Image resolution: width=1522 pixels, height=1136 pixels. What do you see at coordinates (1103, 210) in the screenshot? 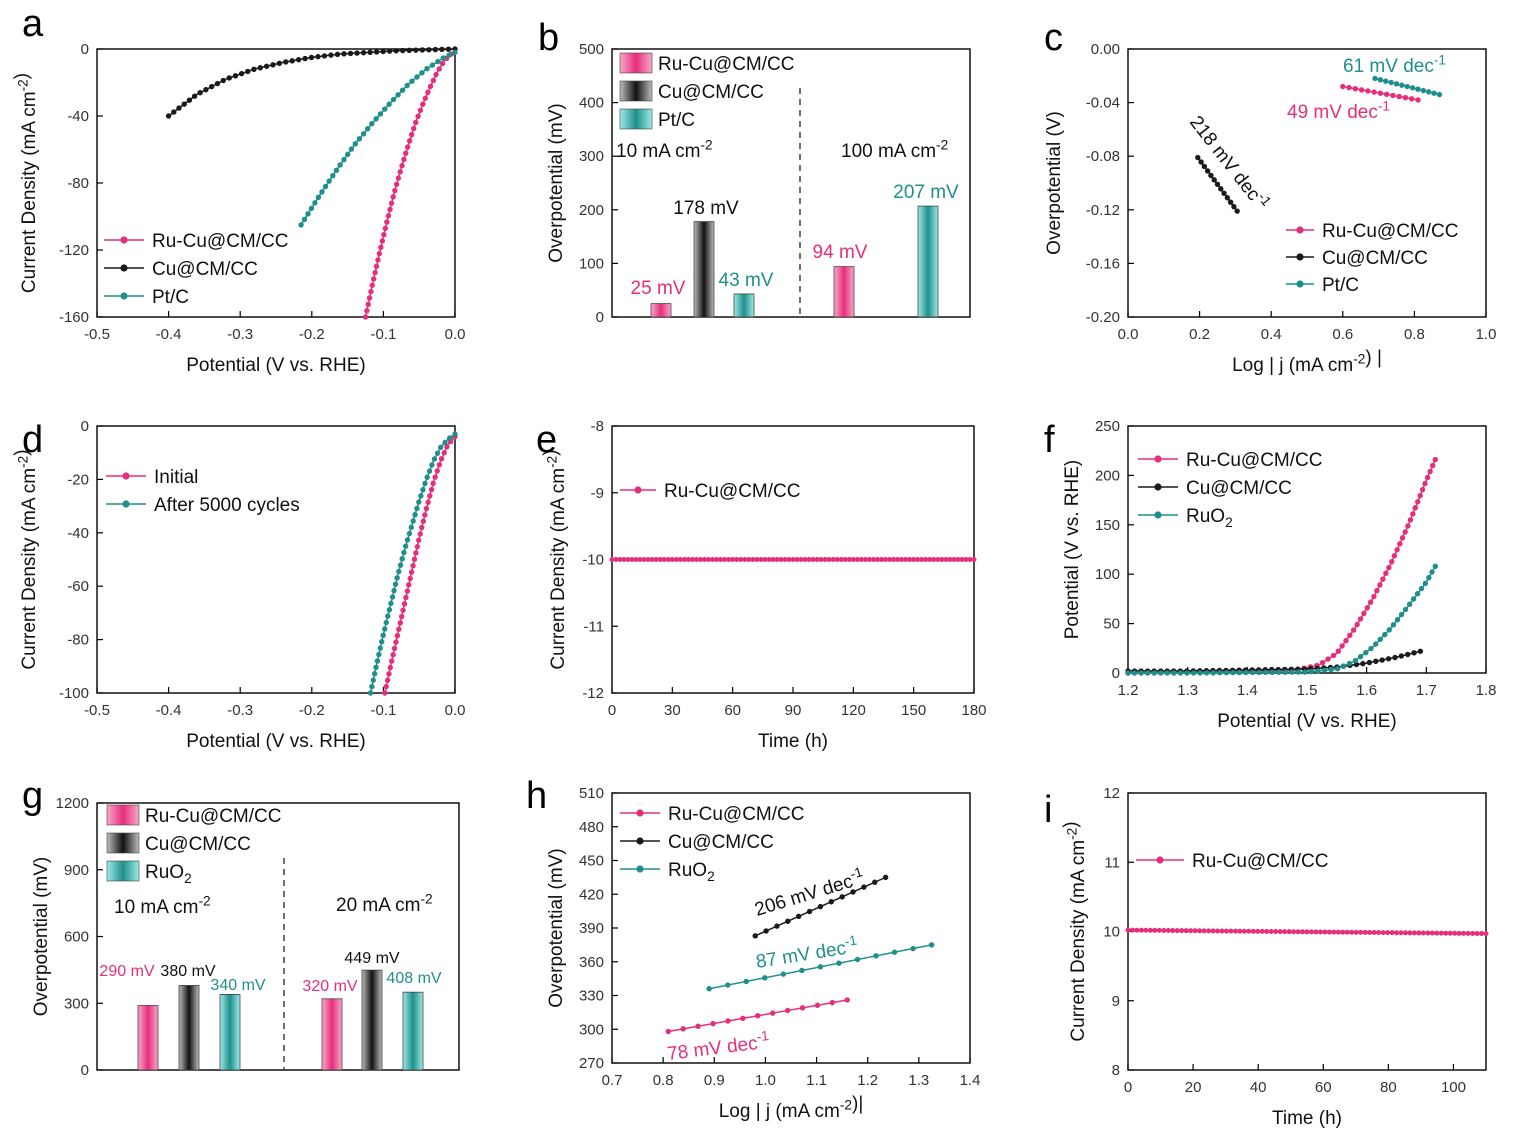
I see `y-tick-label: -0.12` at bounding box center [1103, 210].